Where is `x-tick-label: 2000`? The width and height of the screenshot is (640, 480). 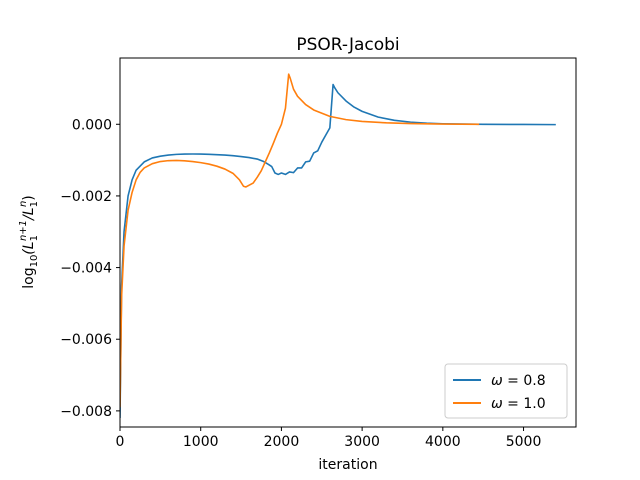 x-tick-label: 2000 is located at coordinates (282, 442).